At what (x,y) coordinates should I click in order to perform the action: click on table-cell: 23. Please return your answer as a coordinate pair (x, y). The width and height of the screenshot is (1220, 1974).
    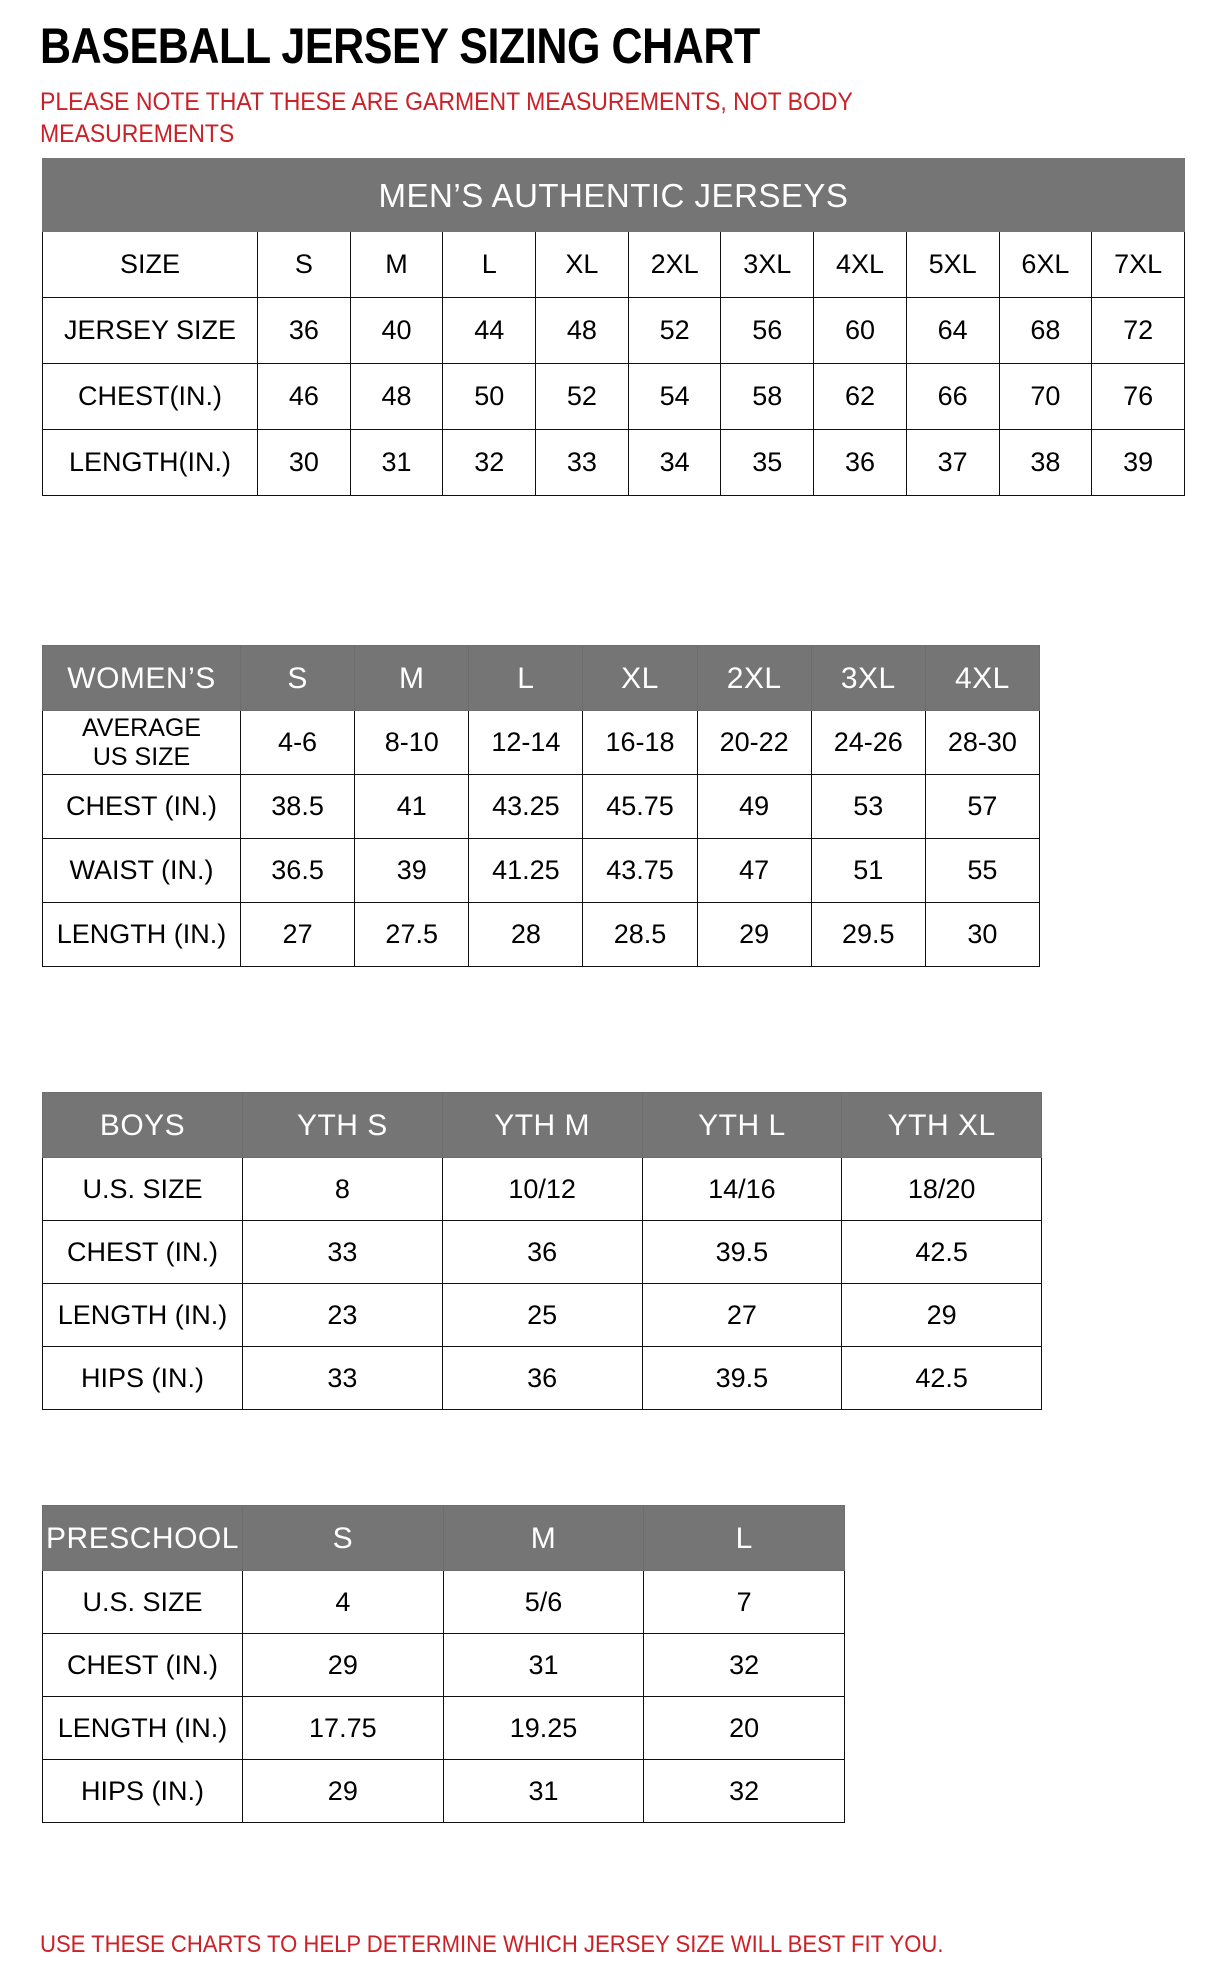
    Looking at the image, I should click on (342, 1315).